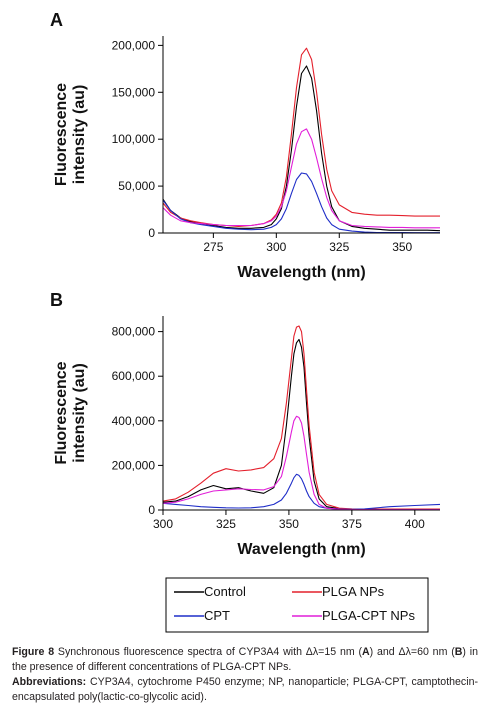 The height and width of the screenshot is (728, 489). What do you see at coordinates (402, 247) in the screenshot?
I see `x-tick-label-a: 350` at bounding box center [402, 247].